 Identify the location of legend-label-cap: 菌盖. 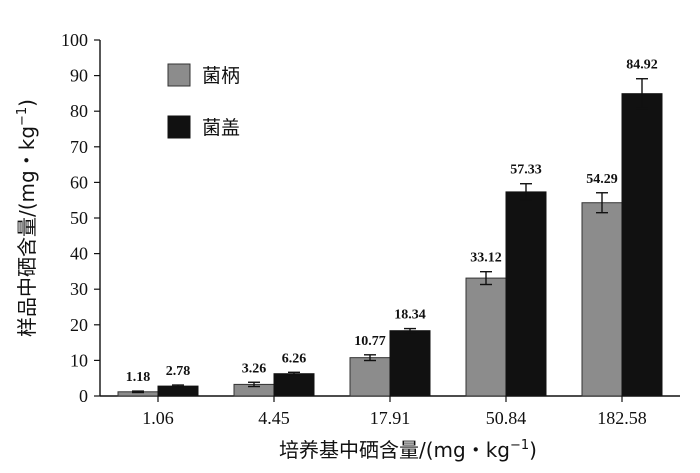
(221, 128).